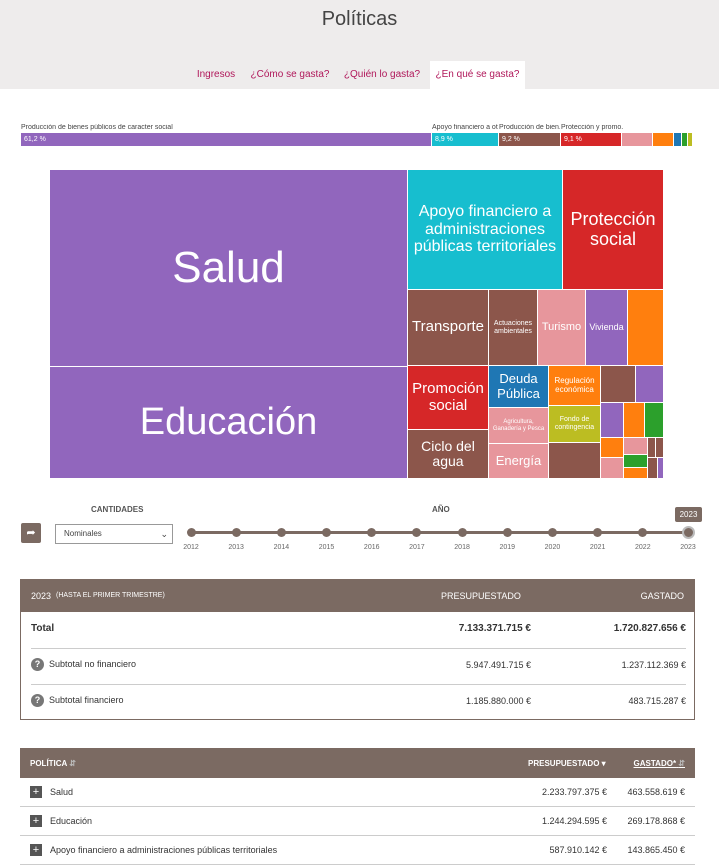  Describe the element at coordinates (417, 547) in the screenshot. I see `year-slider-label: 2017` at that location.